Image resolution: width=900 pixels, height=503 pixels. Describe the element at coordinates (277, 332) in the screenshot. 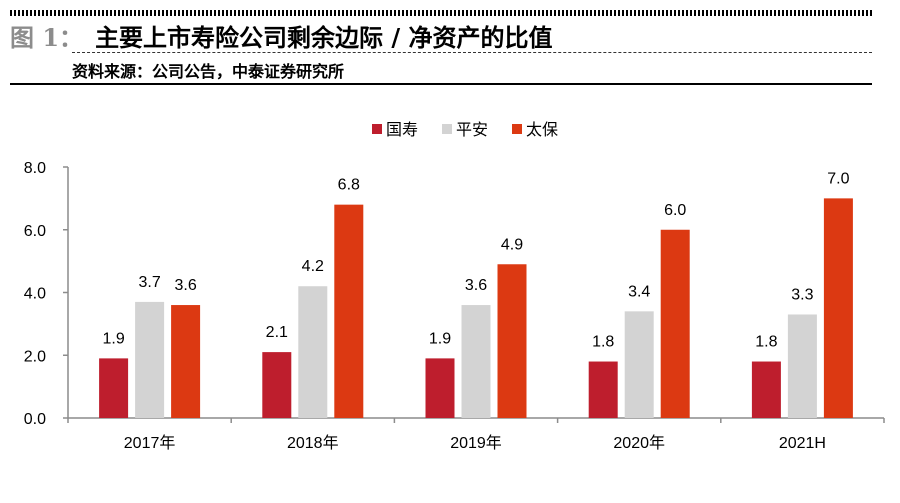

I see `data-label: 2.1` at that location.